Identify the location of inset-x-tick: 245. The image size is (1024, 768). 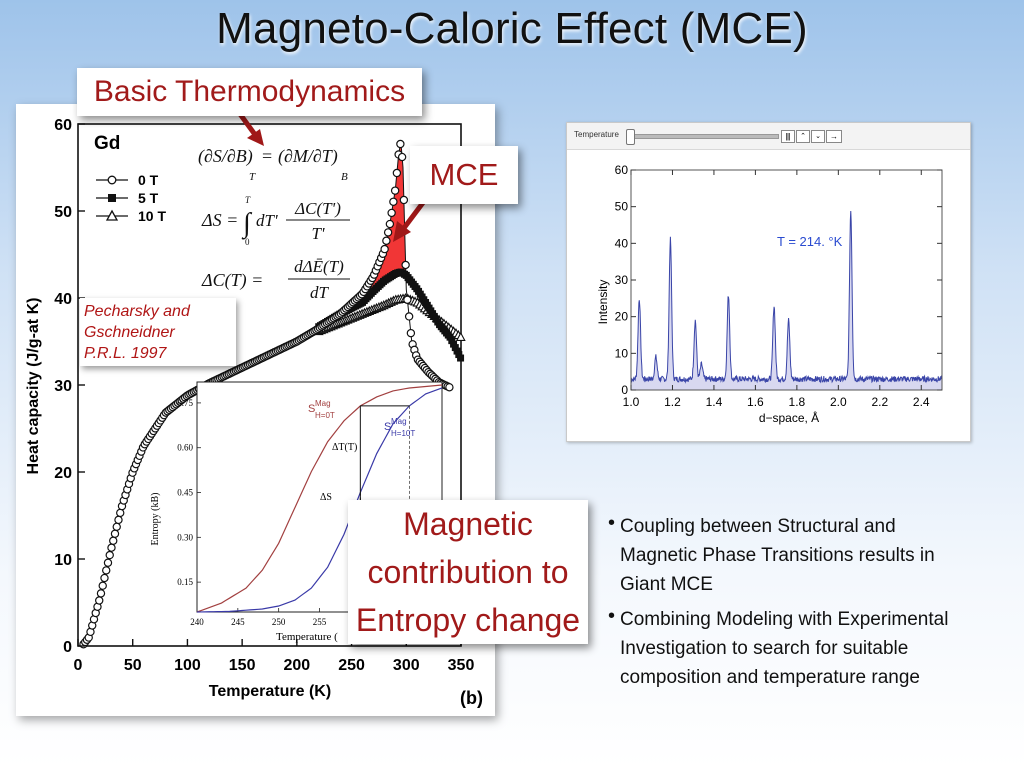
(238, 622).